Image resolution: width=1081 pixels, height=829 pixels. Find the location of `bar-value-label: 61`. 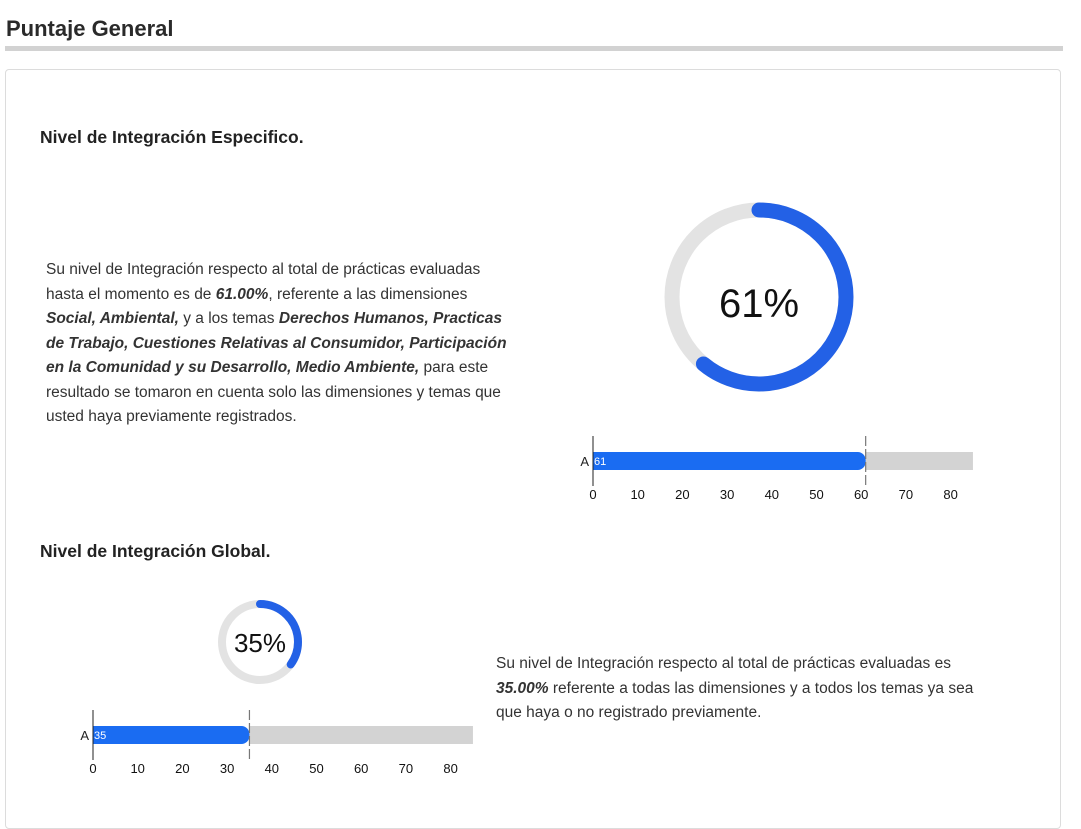

bar-value-label: 61 is located at coordinates (600, 462).